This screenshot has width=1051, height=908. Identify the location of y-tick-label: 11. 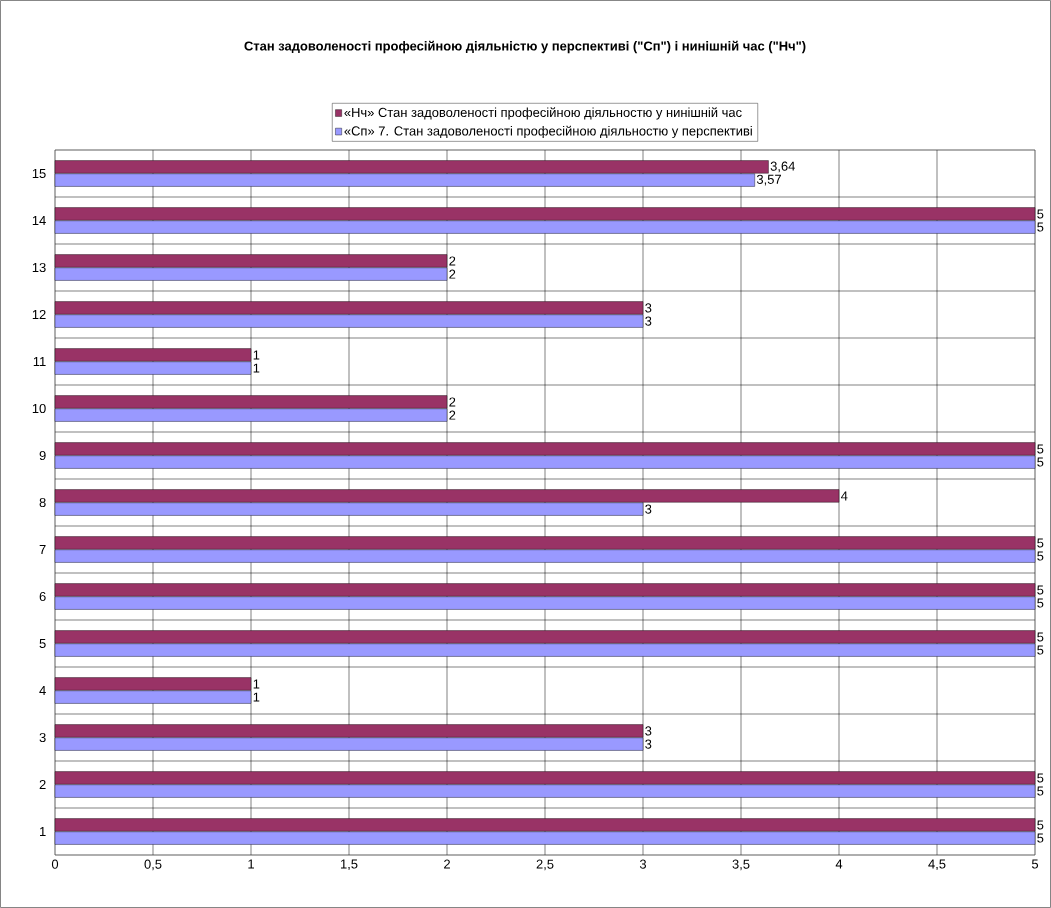
(39, 361).